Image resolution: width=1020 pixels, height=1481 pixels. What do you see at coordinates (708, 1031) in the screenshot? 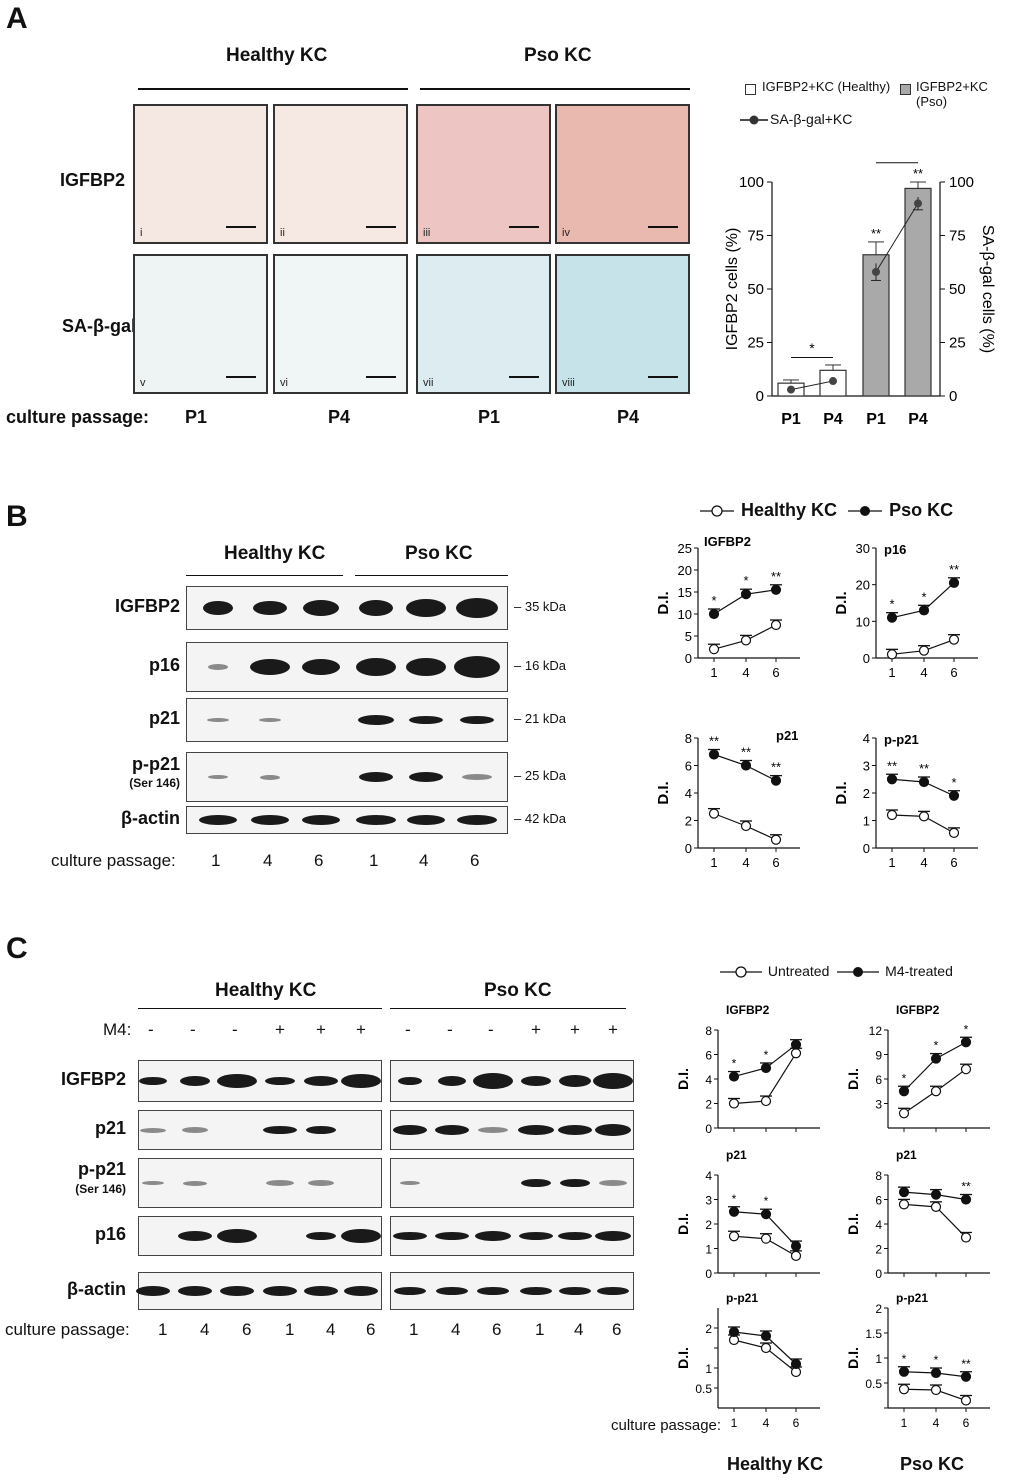
I see `y-tick-label: 8` at bounding box center [708, 1031].